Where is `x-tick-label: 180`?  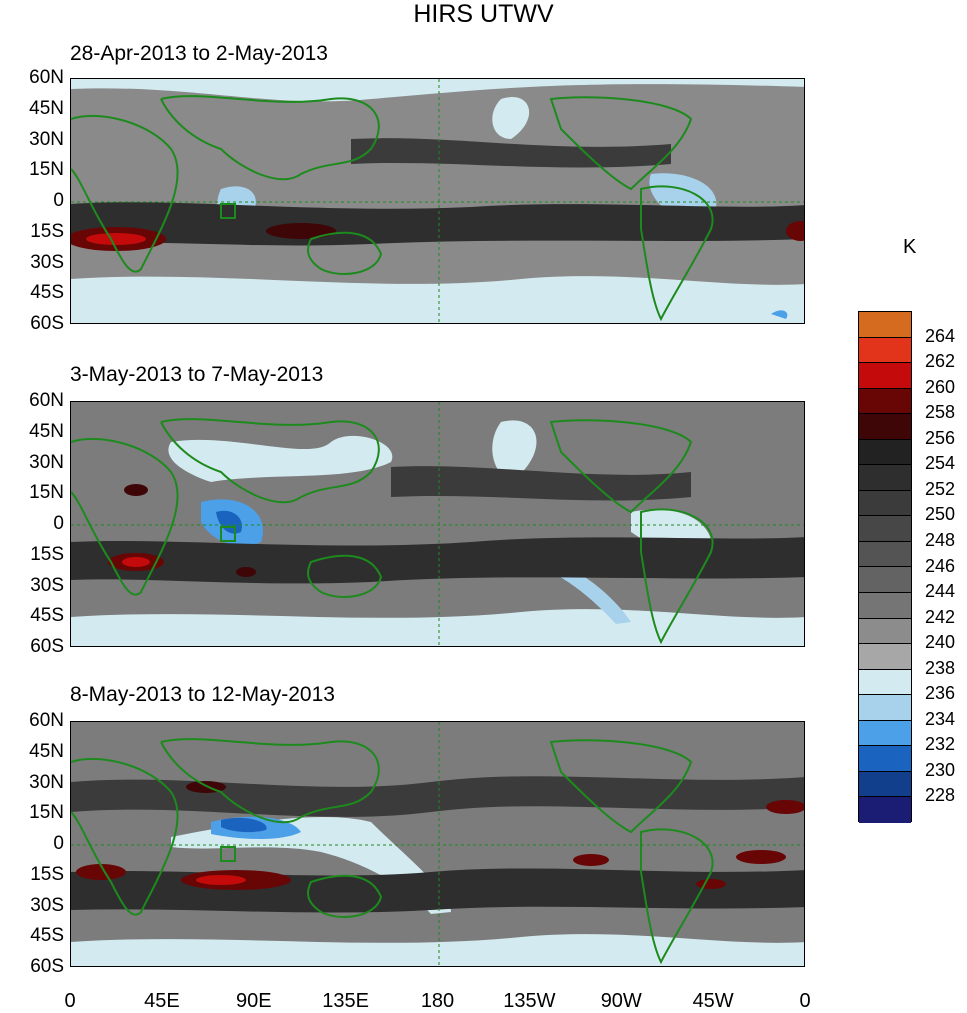 x-tick-label: 180 is located at coordinates (437, 1001).